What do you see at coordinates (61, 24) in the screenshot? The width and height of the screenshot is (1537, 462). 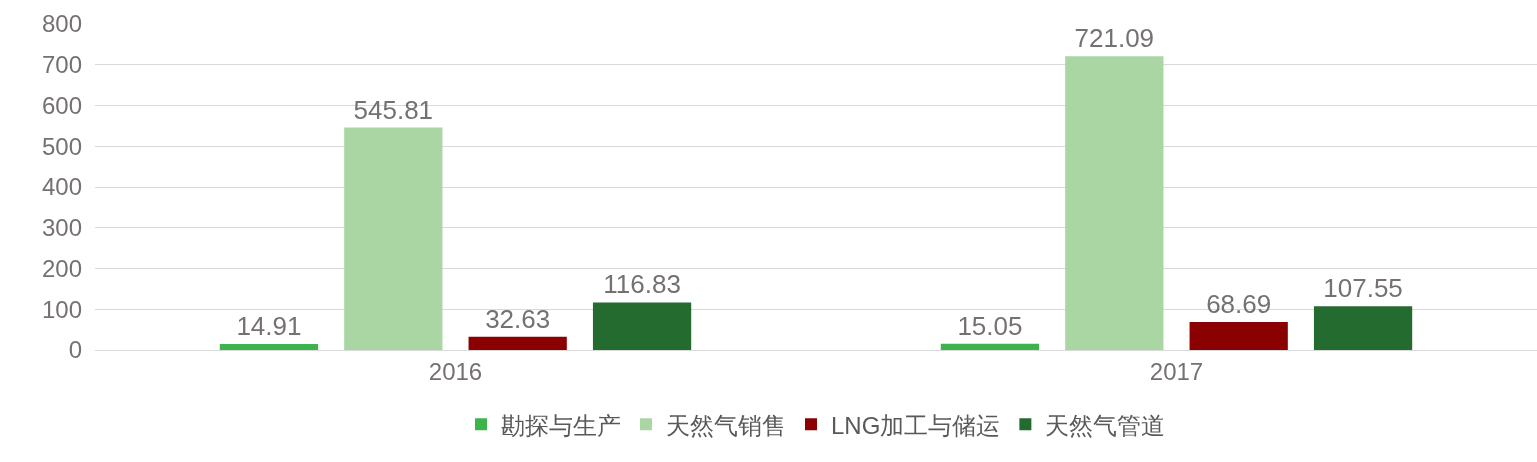 I see `y-tick-label: 800` at bounding box center [61, 24].